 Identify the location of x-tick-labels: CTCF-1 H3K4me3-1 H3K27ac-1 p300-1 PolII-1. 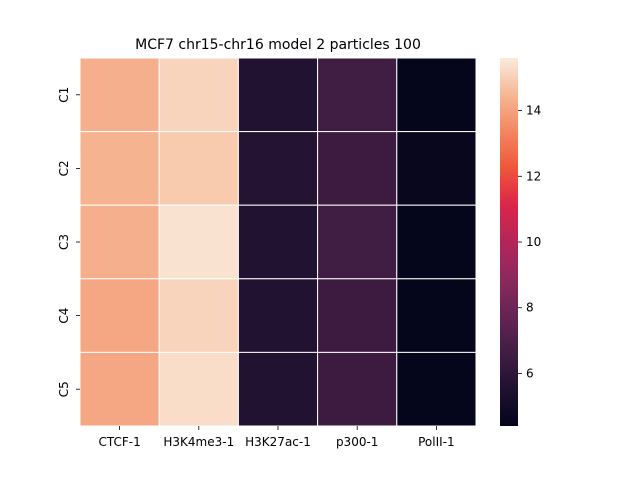
(276, 437).